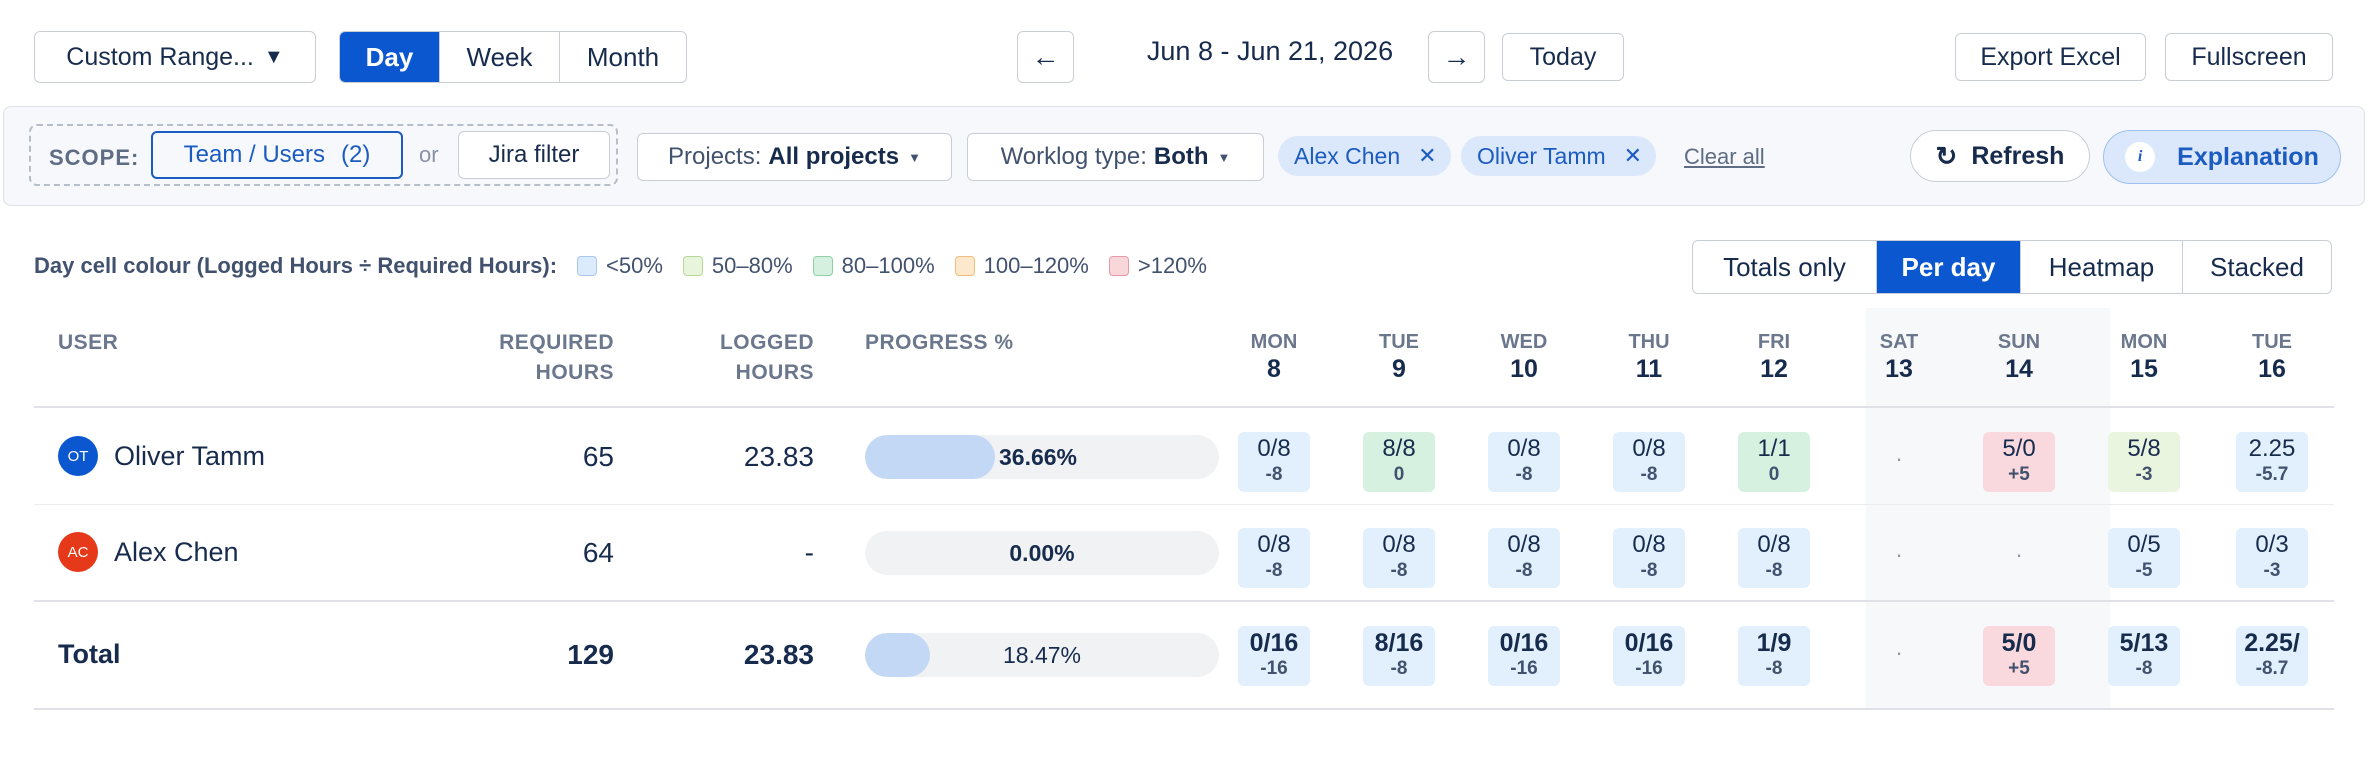 This screenshot has width=2368, height=758. What do you see at coordinates (2272, 448) in the screenshot?
I see `cell-logged-required: 2.25` at bounding box center [2272, 448].